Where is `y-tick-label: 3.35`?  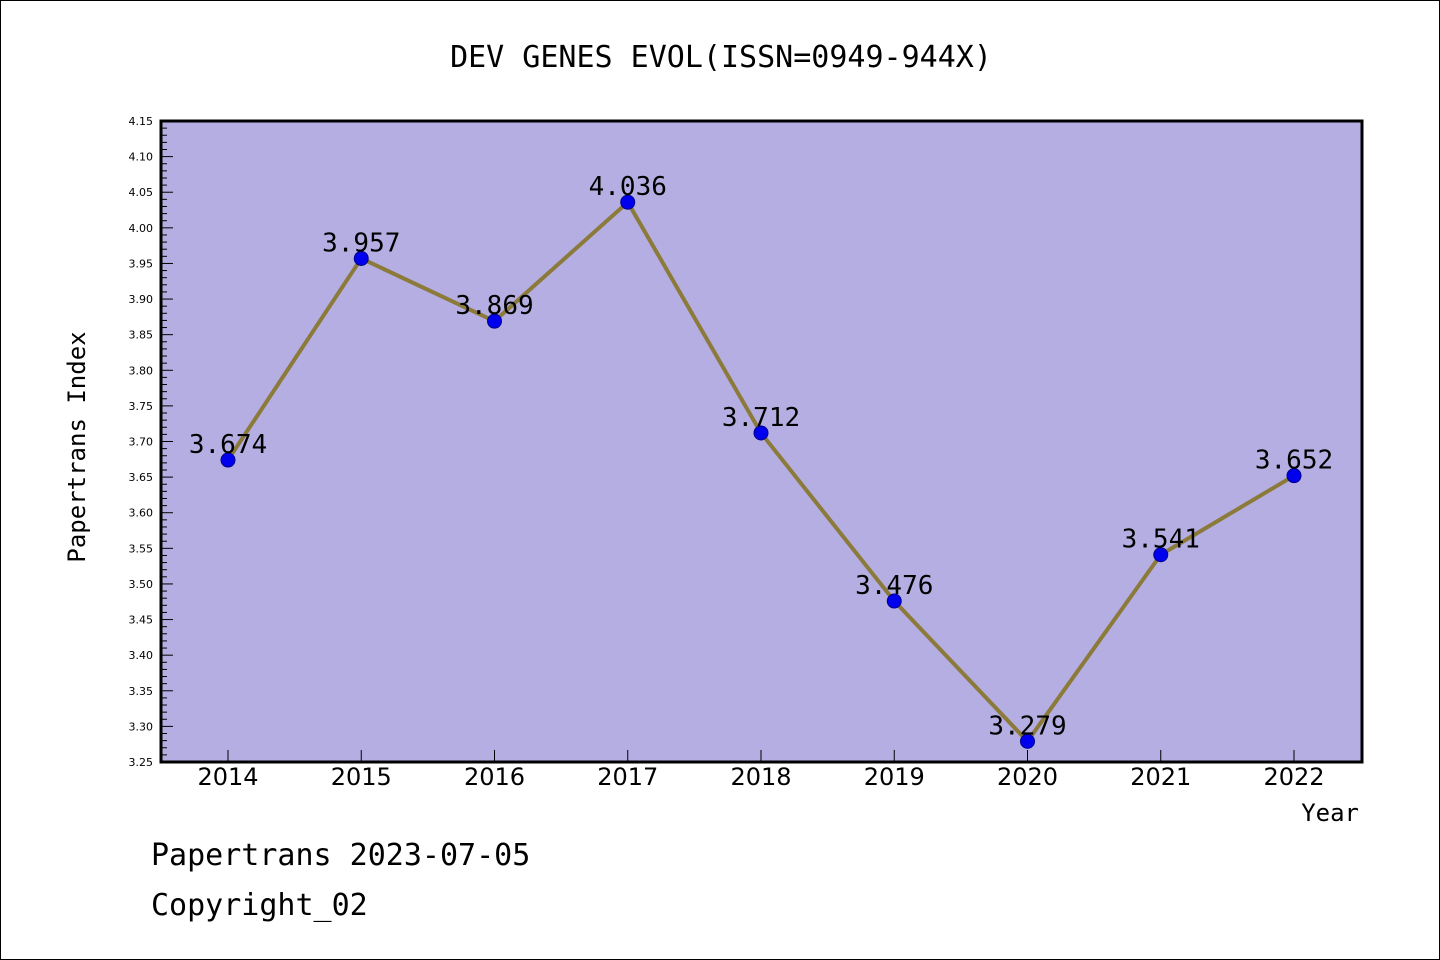 y-tick-label: 3.35 is located at coordinates (141, 691).